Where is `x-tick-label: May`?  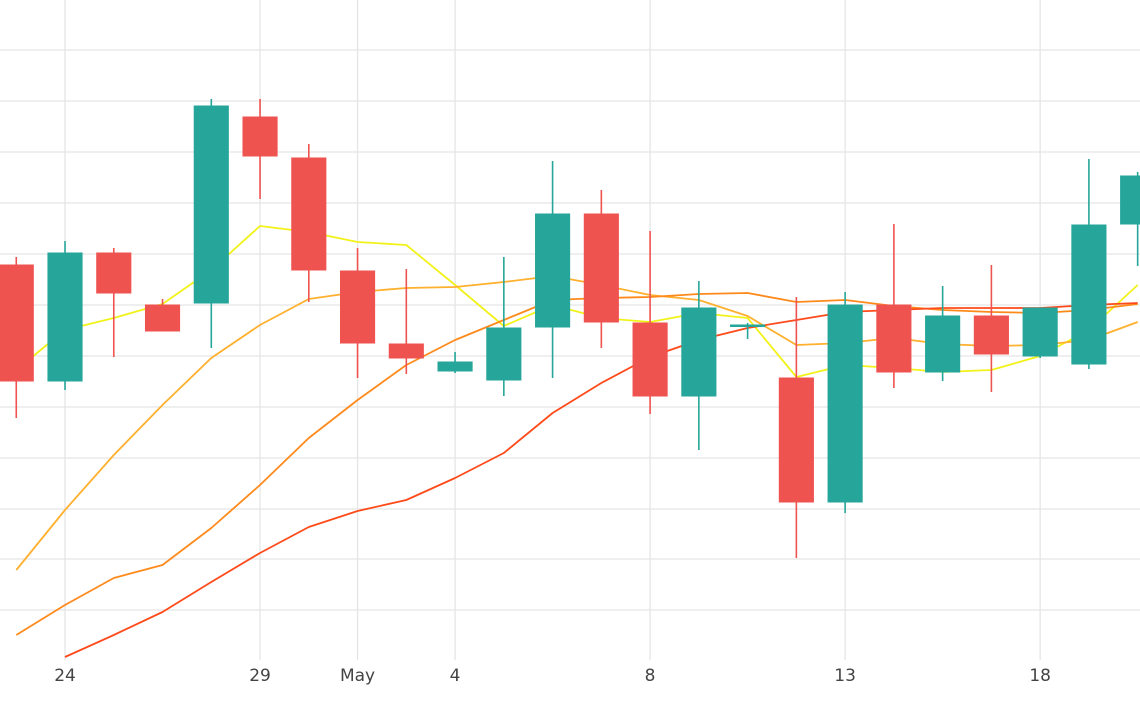 x-tick-label: May is located at coordinates (357, 676).